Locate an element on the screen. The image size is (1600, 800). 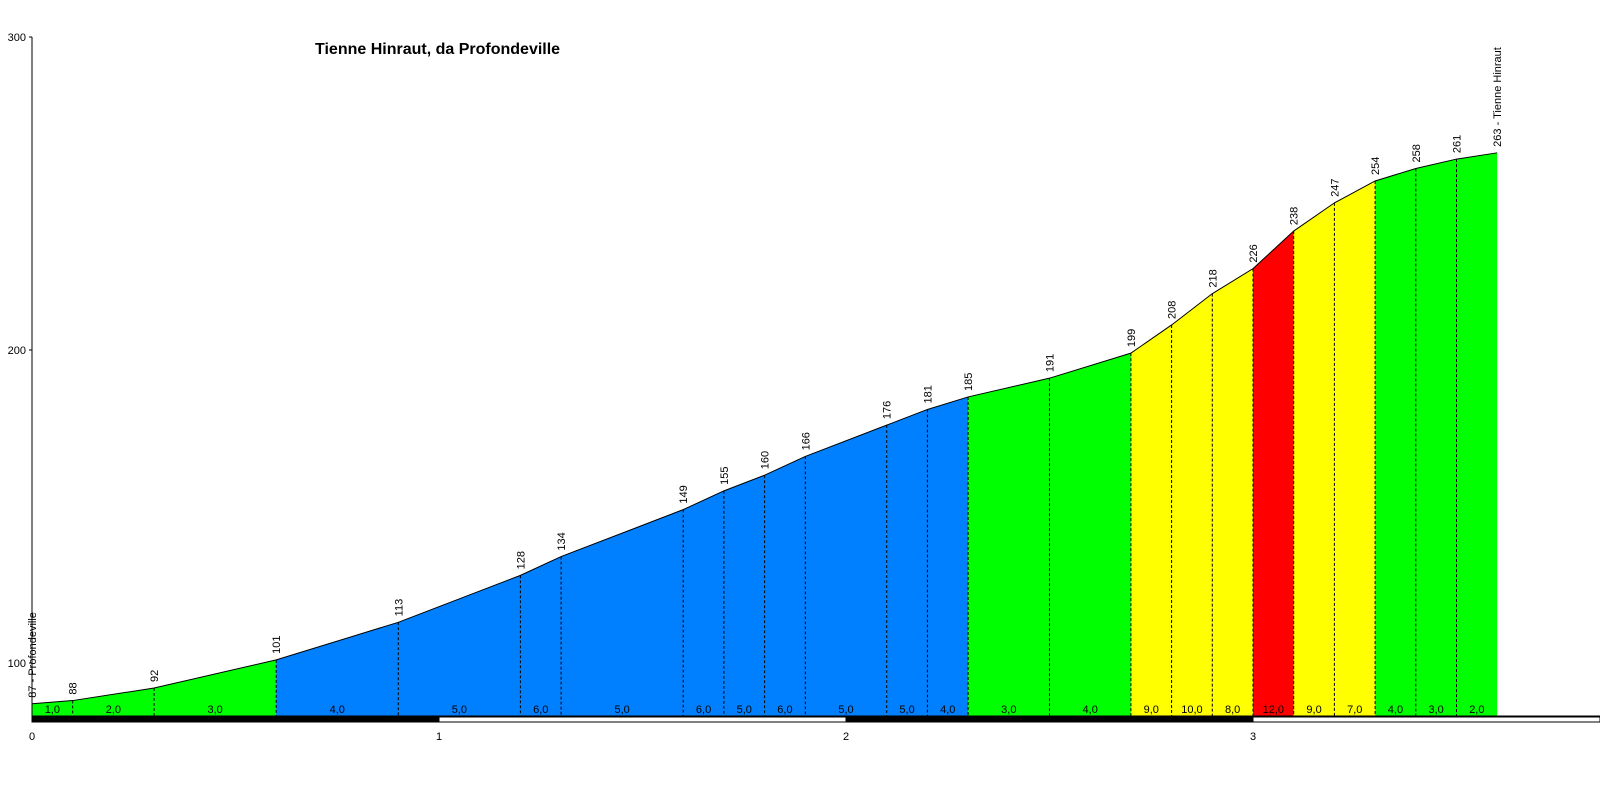
elevation-label: 226 is located at coordinates (1254, 253).